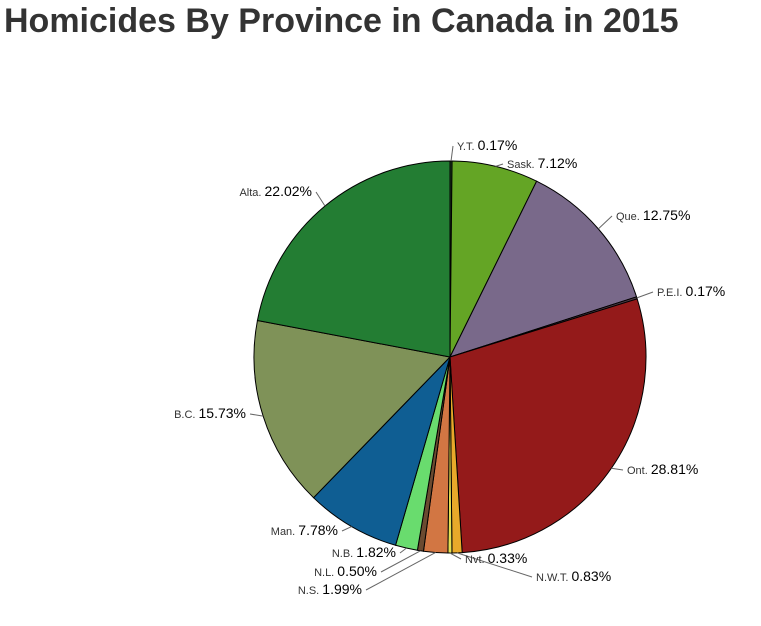  I want to click on slice-name: Nvt., so click(476, 560).